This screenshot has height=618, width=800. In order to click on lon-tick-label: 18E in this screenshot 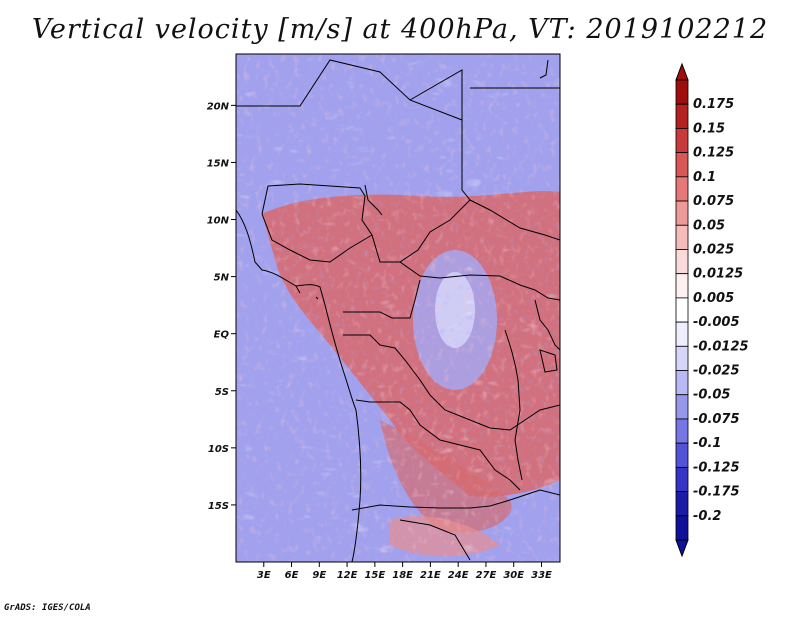, I will do `click(402, 575)`.